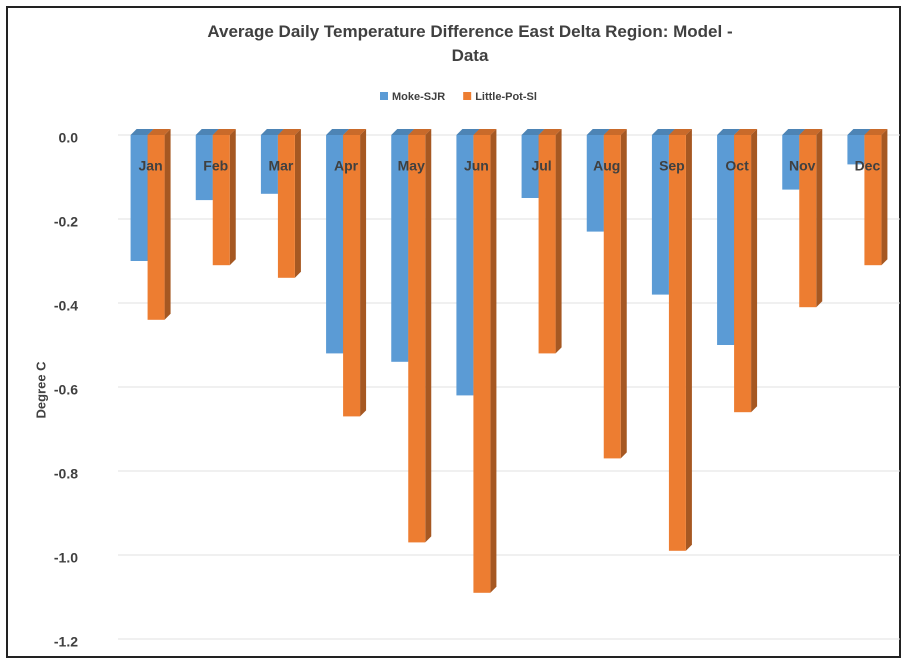 The image size is (911, 666). I want to click on y-tick-label: -1.0, so click(66, 558).